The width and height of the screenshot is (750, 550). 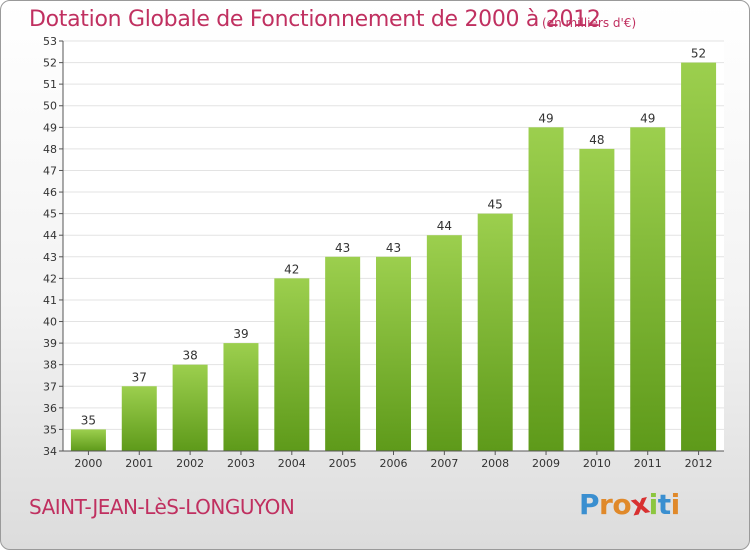 What do you see at coordinates (50, 170) in the screenshot?
I see `y-tick-label: 47` at bounding box center [50, 170].